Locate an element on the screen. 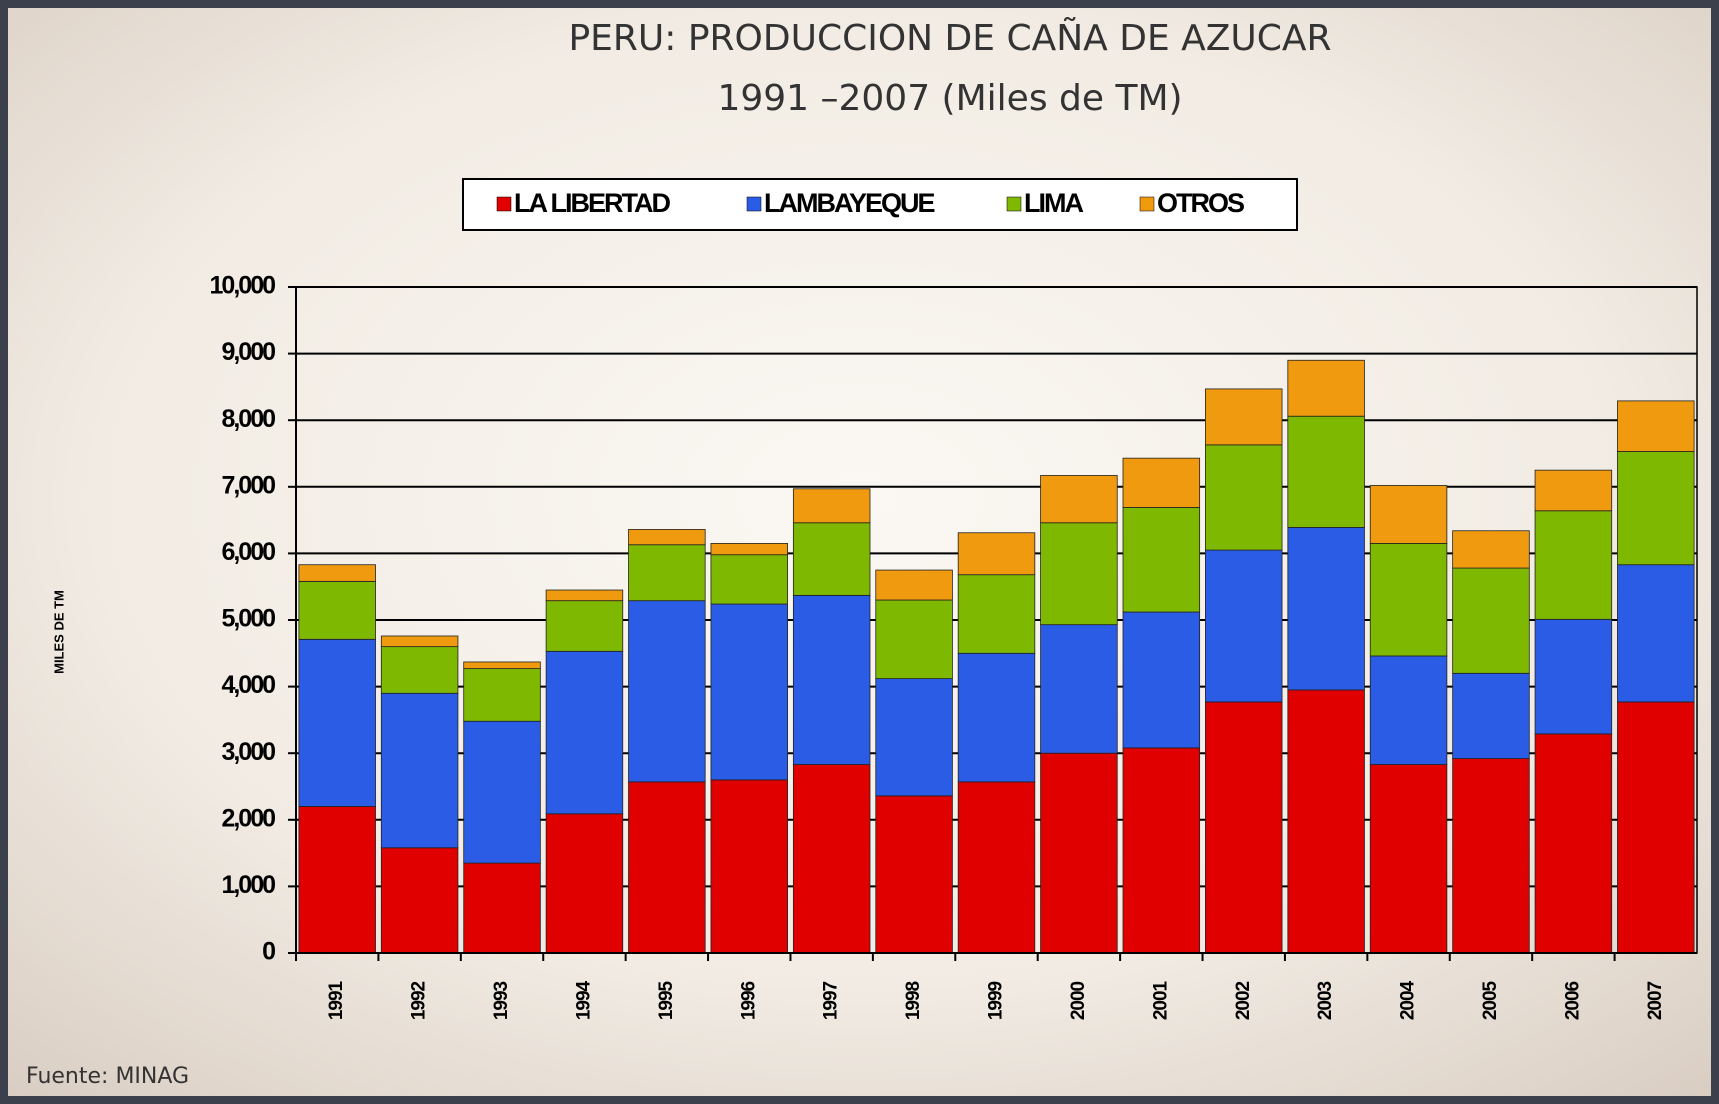 This screenshot has height=1104, width=1719. x-tick-label: 2002 is located at coordinates (1243, 1000).